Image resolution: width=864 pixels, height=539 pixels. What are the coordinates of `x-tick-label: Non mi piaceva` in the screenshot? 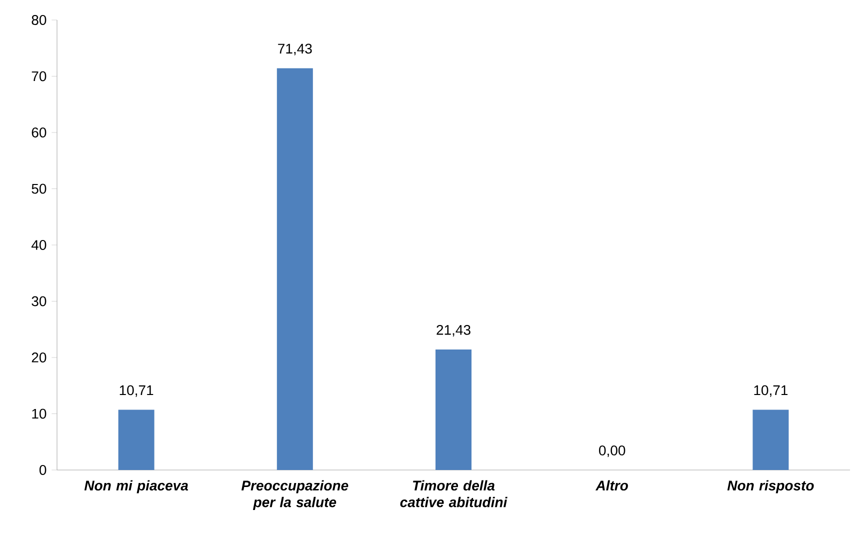 It's located at (136, 487).